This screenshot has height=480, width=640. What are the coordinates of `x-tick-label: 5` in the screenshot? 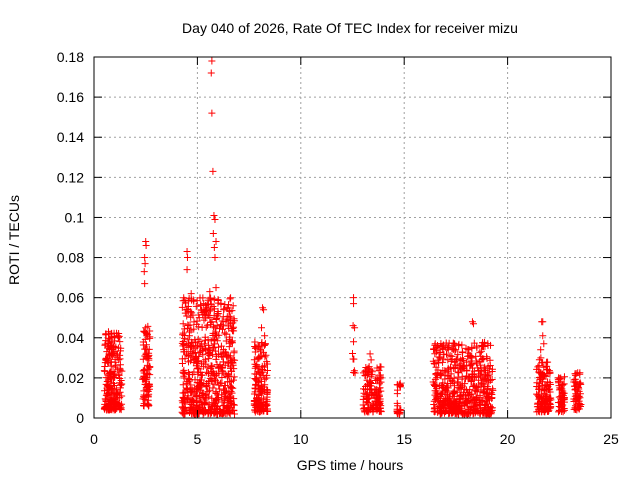 It's located at (198, 439).